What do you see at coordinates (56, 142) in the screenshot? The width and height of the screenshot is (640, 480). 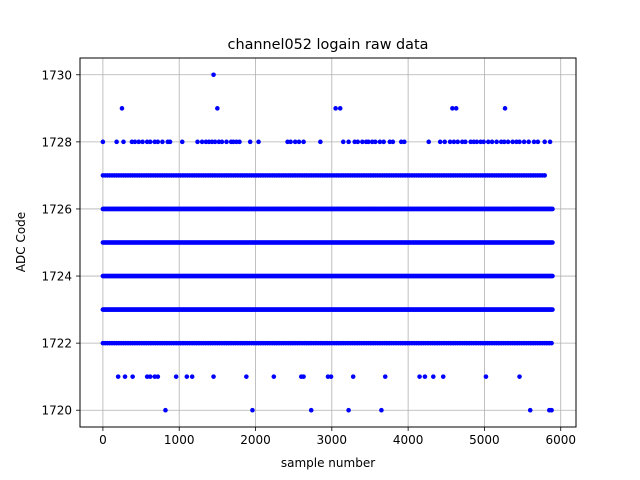 I see `y-tick-label: 1728` at bounding box center [56, 142].